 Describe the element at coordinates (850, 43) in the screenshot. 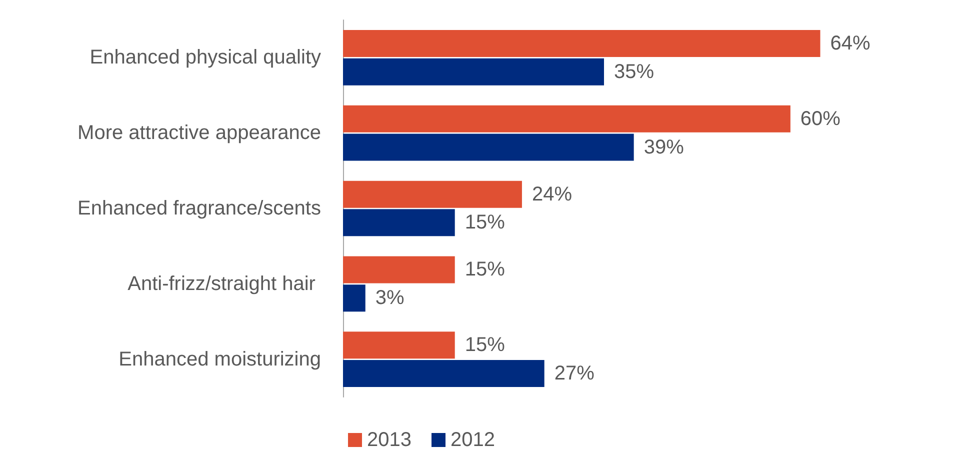

I see `data-label: 64%` at that location.